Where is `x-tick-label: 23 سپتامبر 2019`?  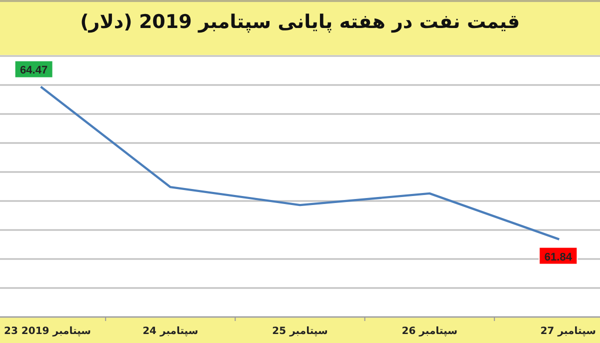
x-tick-label: 23 سپتامبر 2019 is located at coordinates (48, 331).